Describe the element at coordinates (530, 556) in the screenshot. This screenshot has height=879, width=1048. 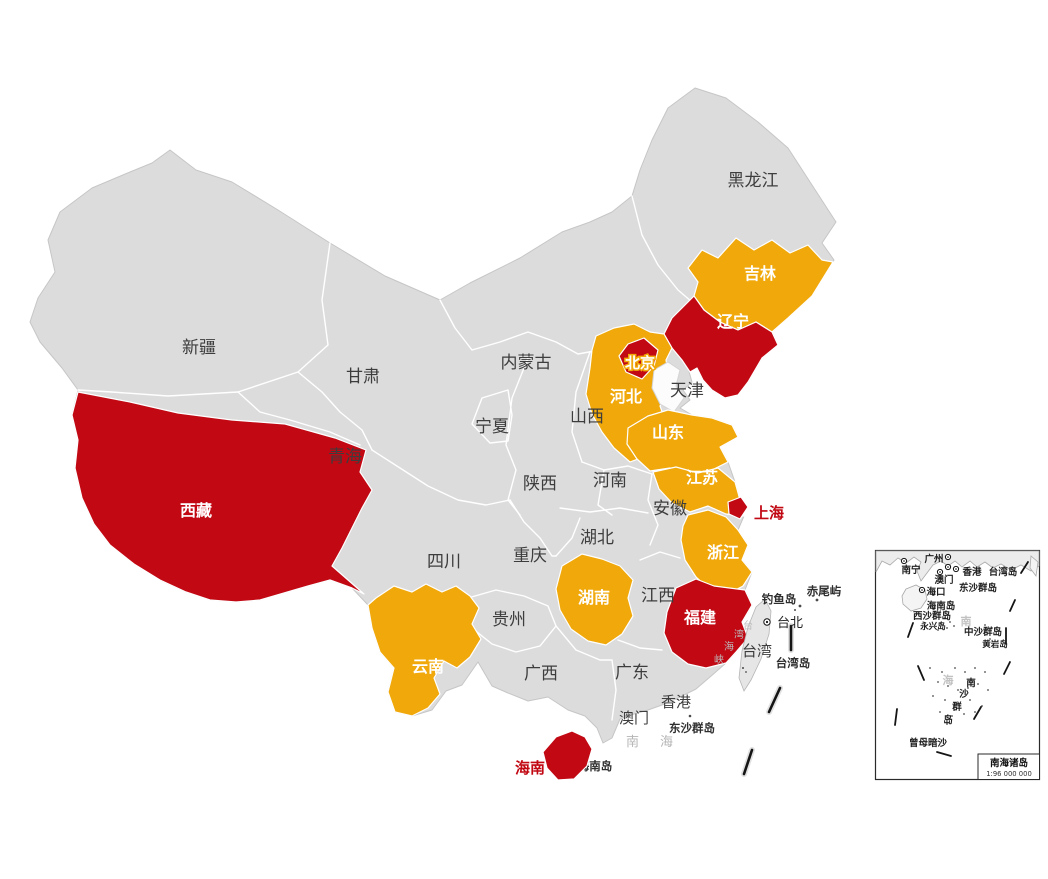
I see `label-chongqing: 重庆` at that location.